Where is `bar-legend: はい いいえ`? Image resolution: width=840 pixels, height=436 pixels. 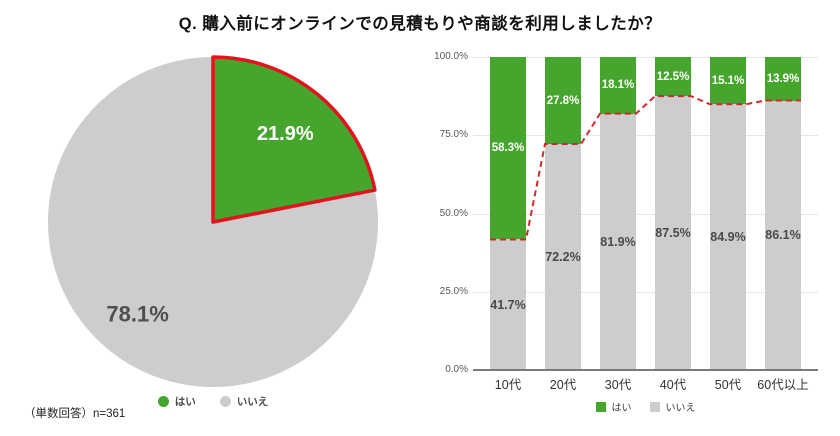
bar-legend: はい いいえ is located at coordinates (645, 406).